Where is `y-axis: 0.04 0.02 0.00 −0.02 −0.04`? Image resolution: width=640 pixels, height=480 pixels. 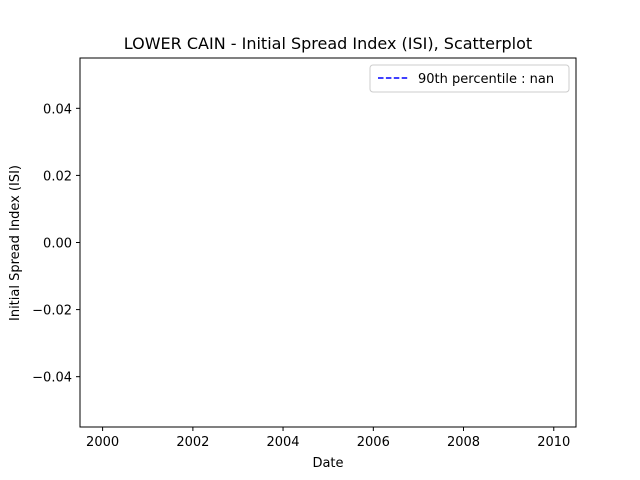
y-axis: 0.04 0.02 0.00 −0.02 −0.04 is located at coordinates (56, 244).